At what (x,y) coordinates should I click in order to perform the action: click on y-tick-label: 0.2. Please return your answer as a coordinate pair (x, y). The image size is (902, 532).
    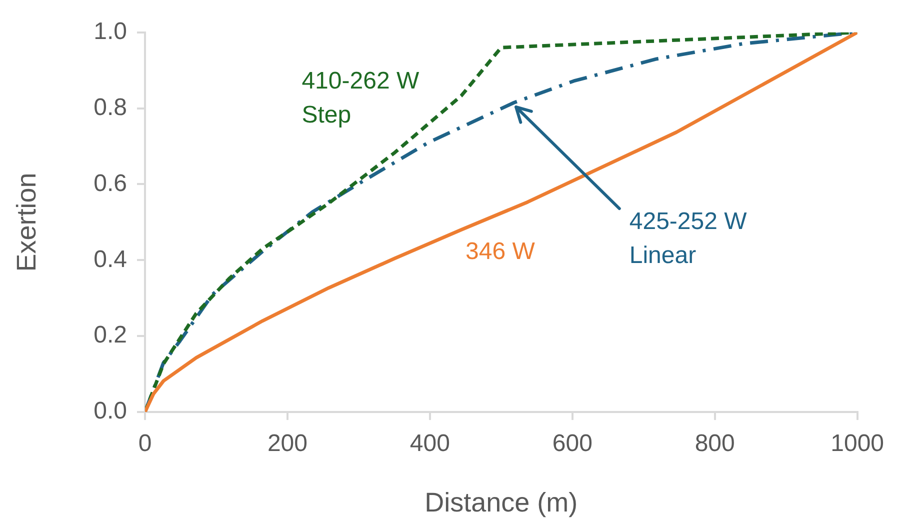
    Looking at the image, I should click on (110, 335).